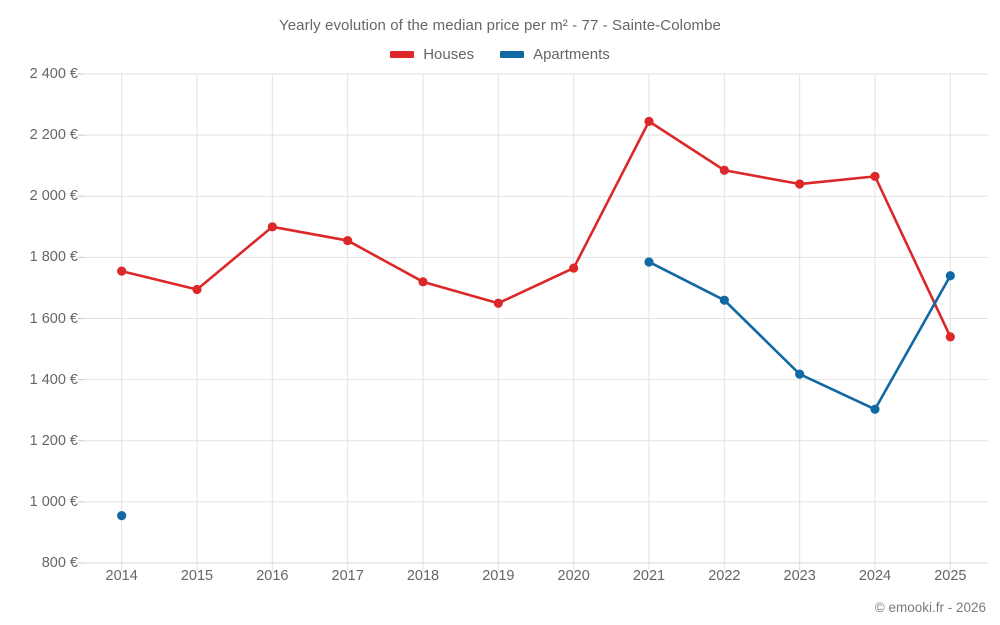  I want to click on x-axis-tick-label: 2017, so click(347, 576).